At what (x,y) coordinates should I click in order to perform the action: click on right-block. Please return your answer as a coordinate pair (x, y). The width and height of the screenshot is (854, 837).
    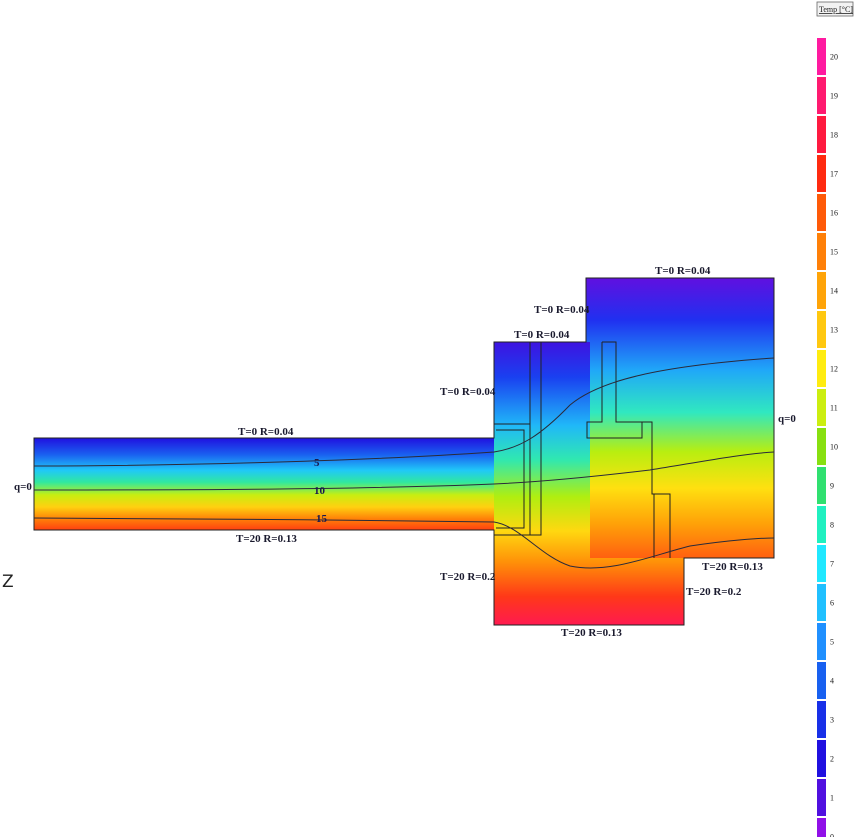
    Looking at the image, I should click on (680, 418).